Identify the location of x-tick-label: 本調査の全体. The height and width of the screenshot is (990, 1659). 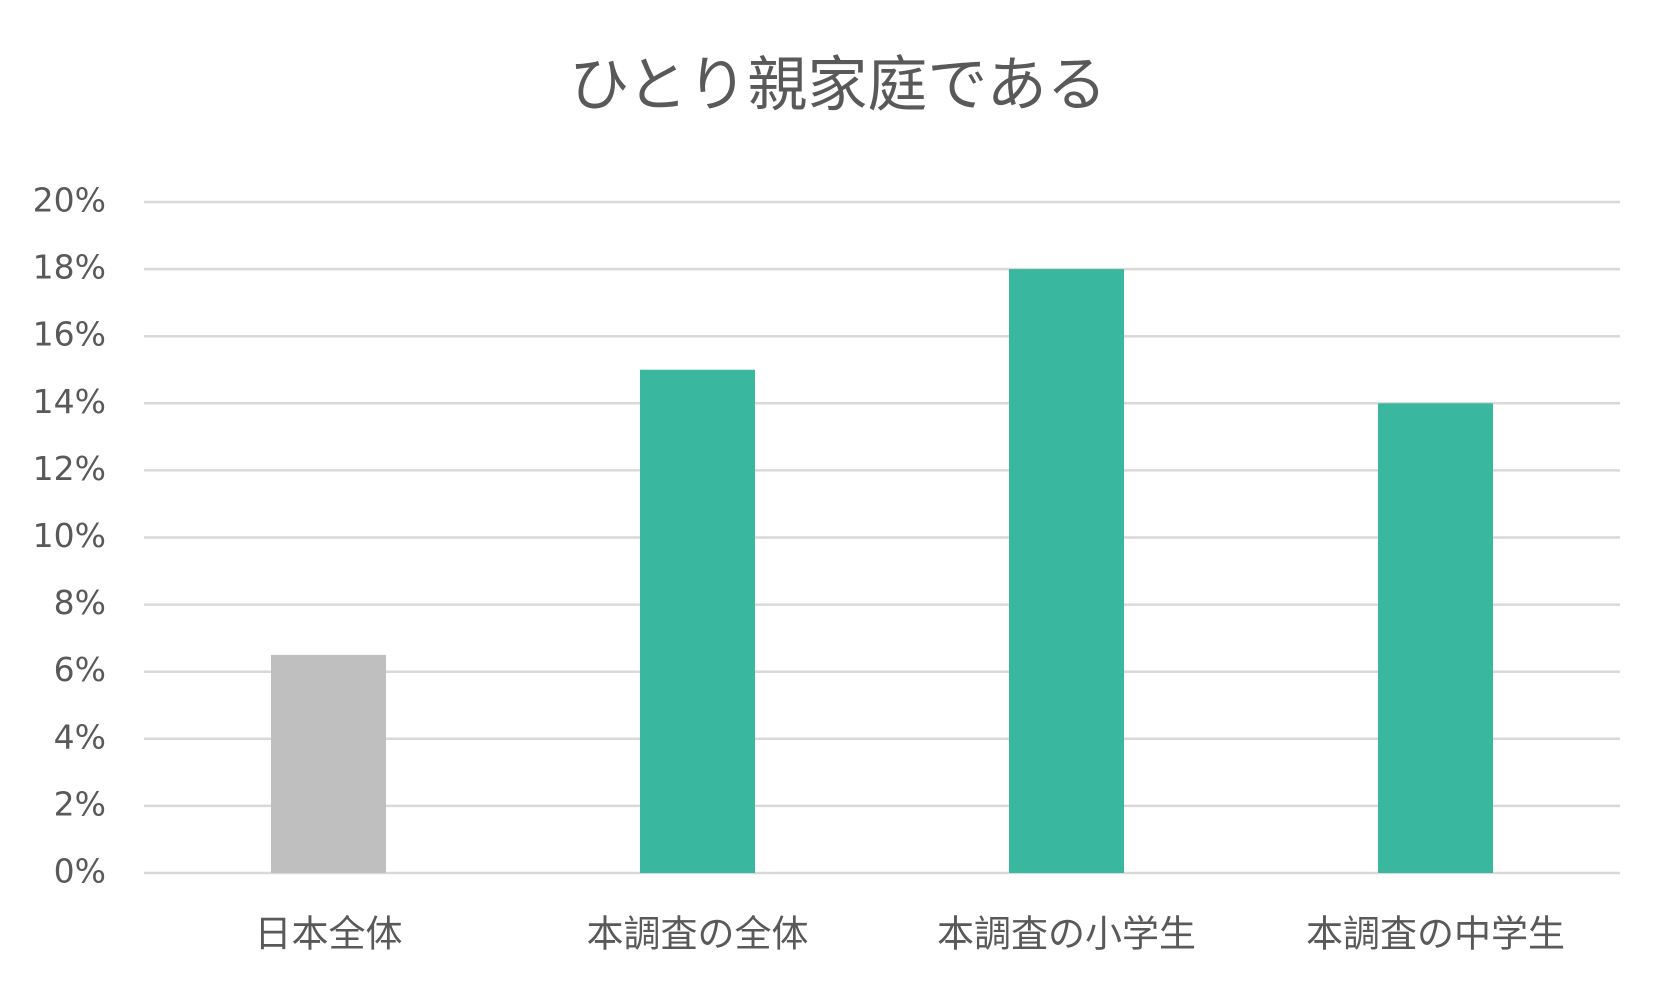
(698, 934).